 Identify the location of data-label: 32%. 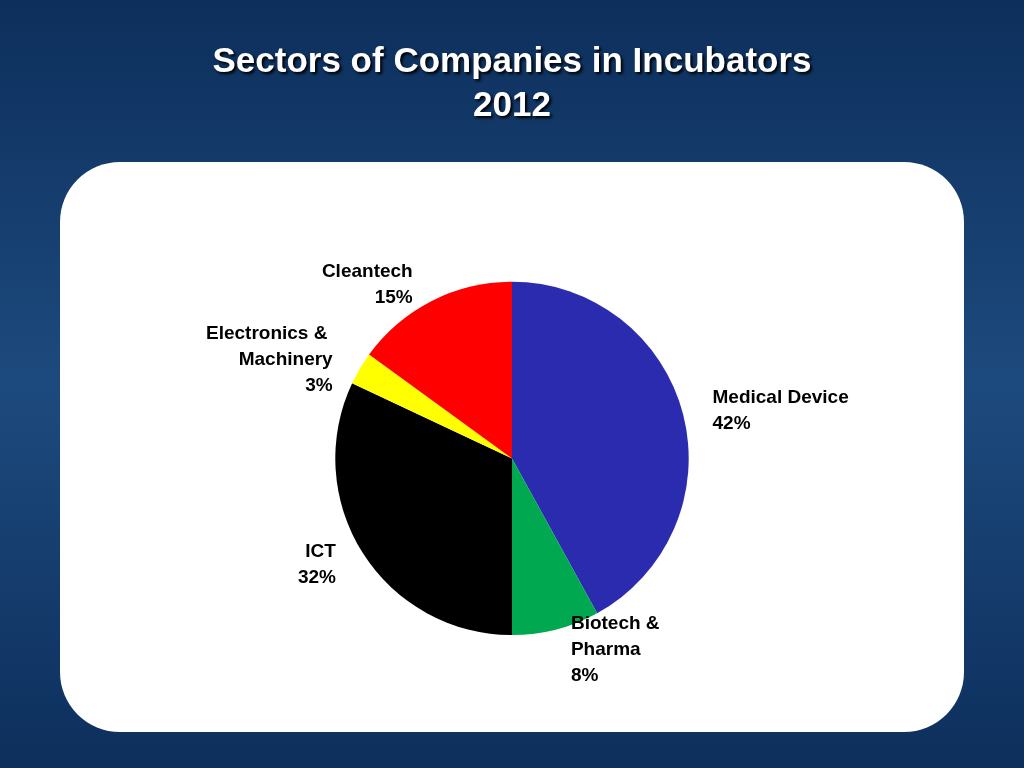
(317, 577).